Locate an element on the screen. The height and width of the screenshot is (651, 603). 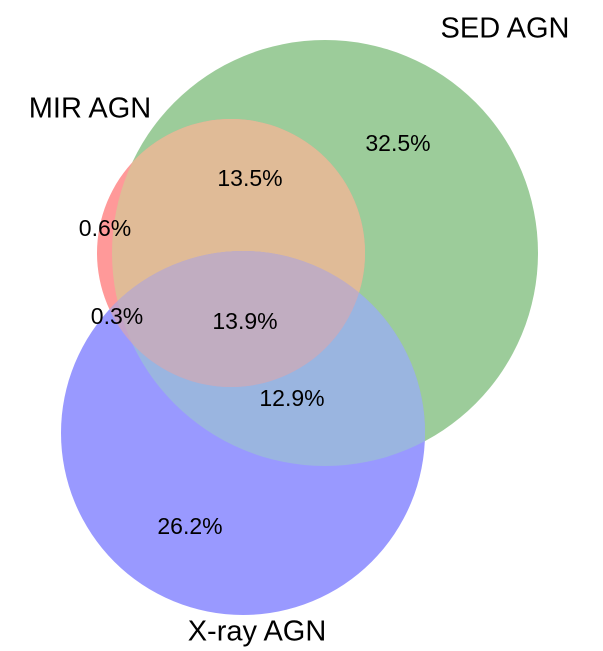
value-label: 13.9% is located at coordinates (244, 321).